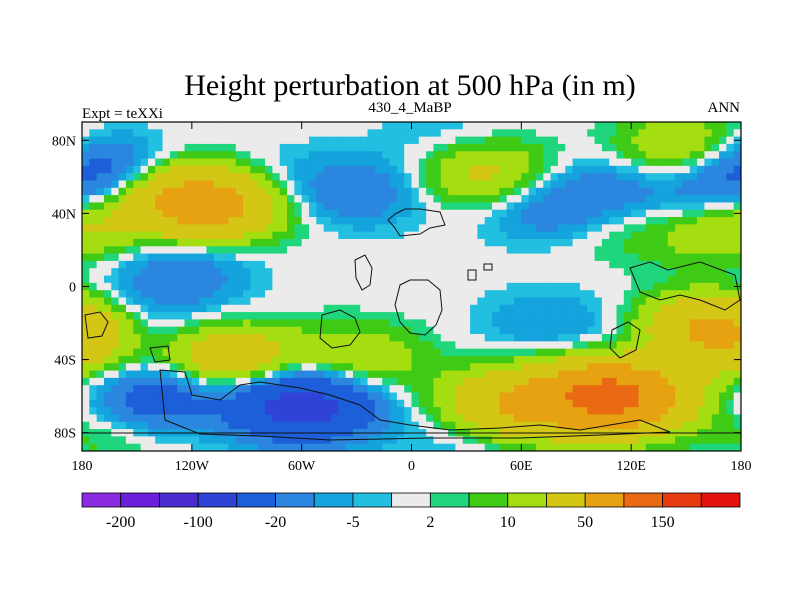 The width and height of the screenshot is (800, 600). Describe the element at coordinates (295, 500) in the screenshot. I see `colorbar-swatch` at that location.